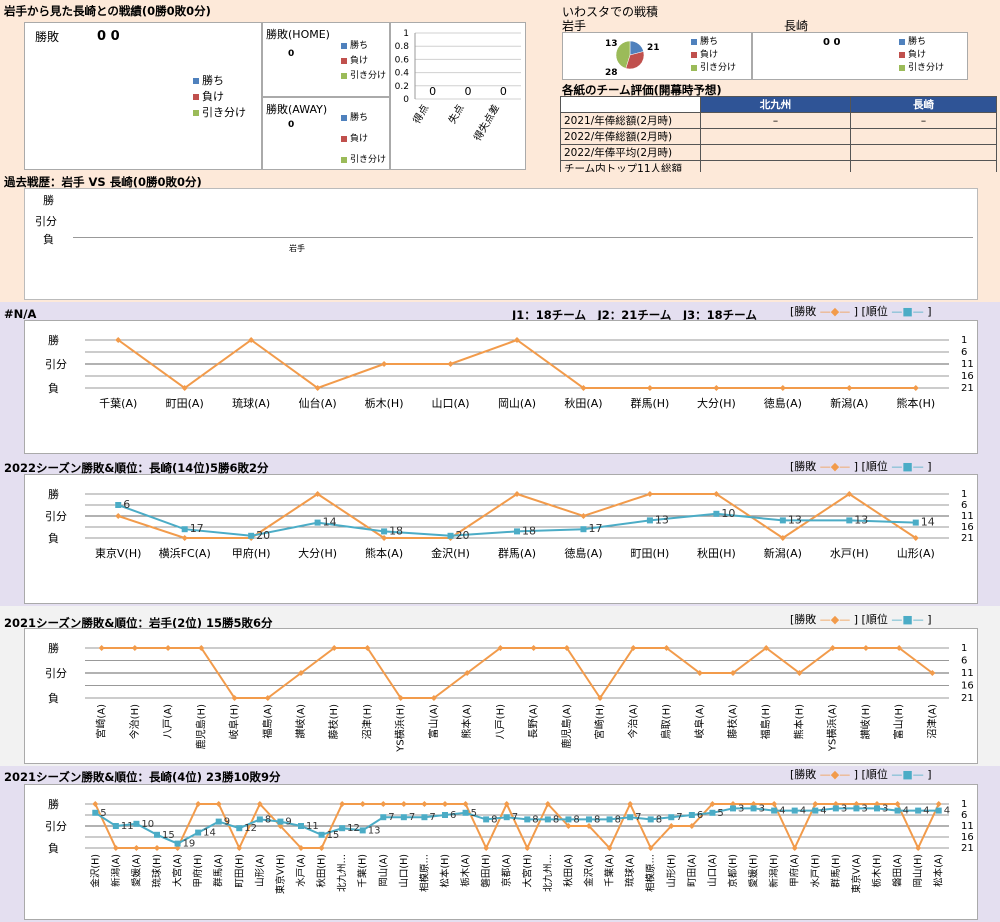 Image resolution: width=1000 pixels, height=922 pixels. What do you see at coordinates (599, 721) in the screenshot?
I see `x-category-label: 宮崎(H)` at bounding box center [599, 721].